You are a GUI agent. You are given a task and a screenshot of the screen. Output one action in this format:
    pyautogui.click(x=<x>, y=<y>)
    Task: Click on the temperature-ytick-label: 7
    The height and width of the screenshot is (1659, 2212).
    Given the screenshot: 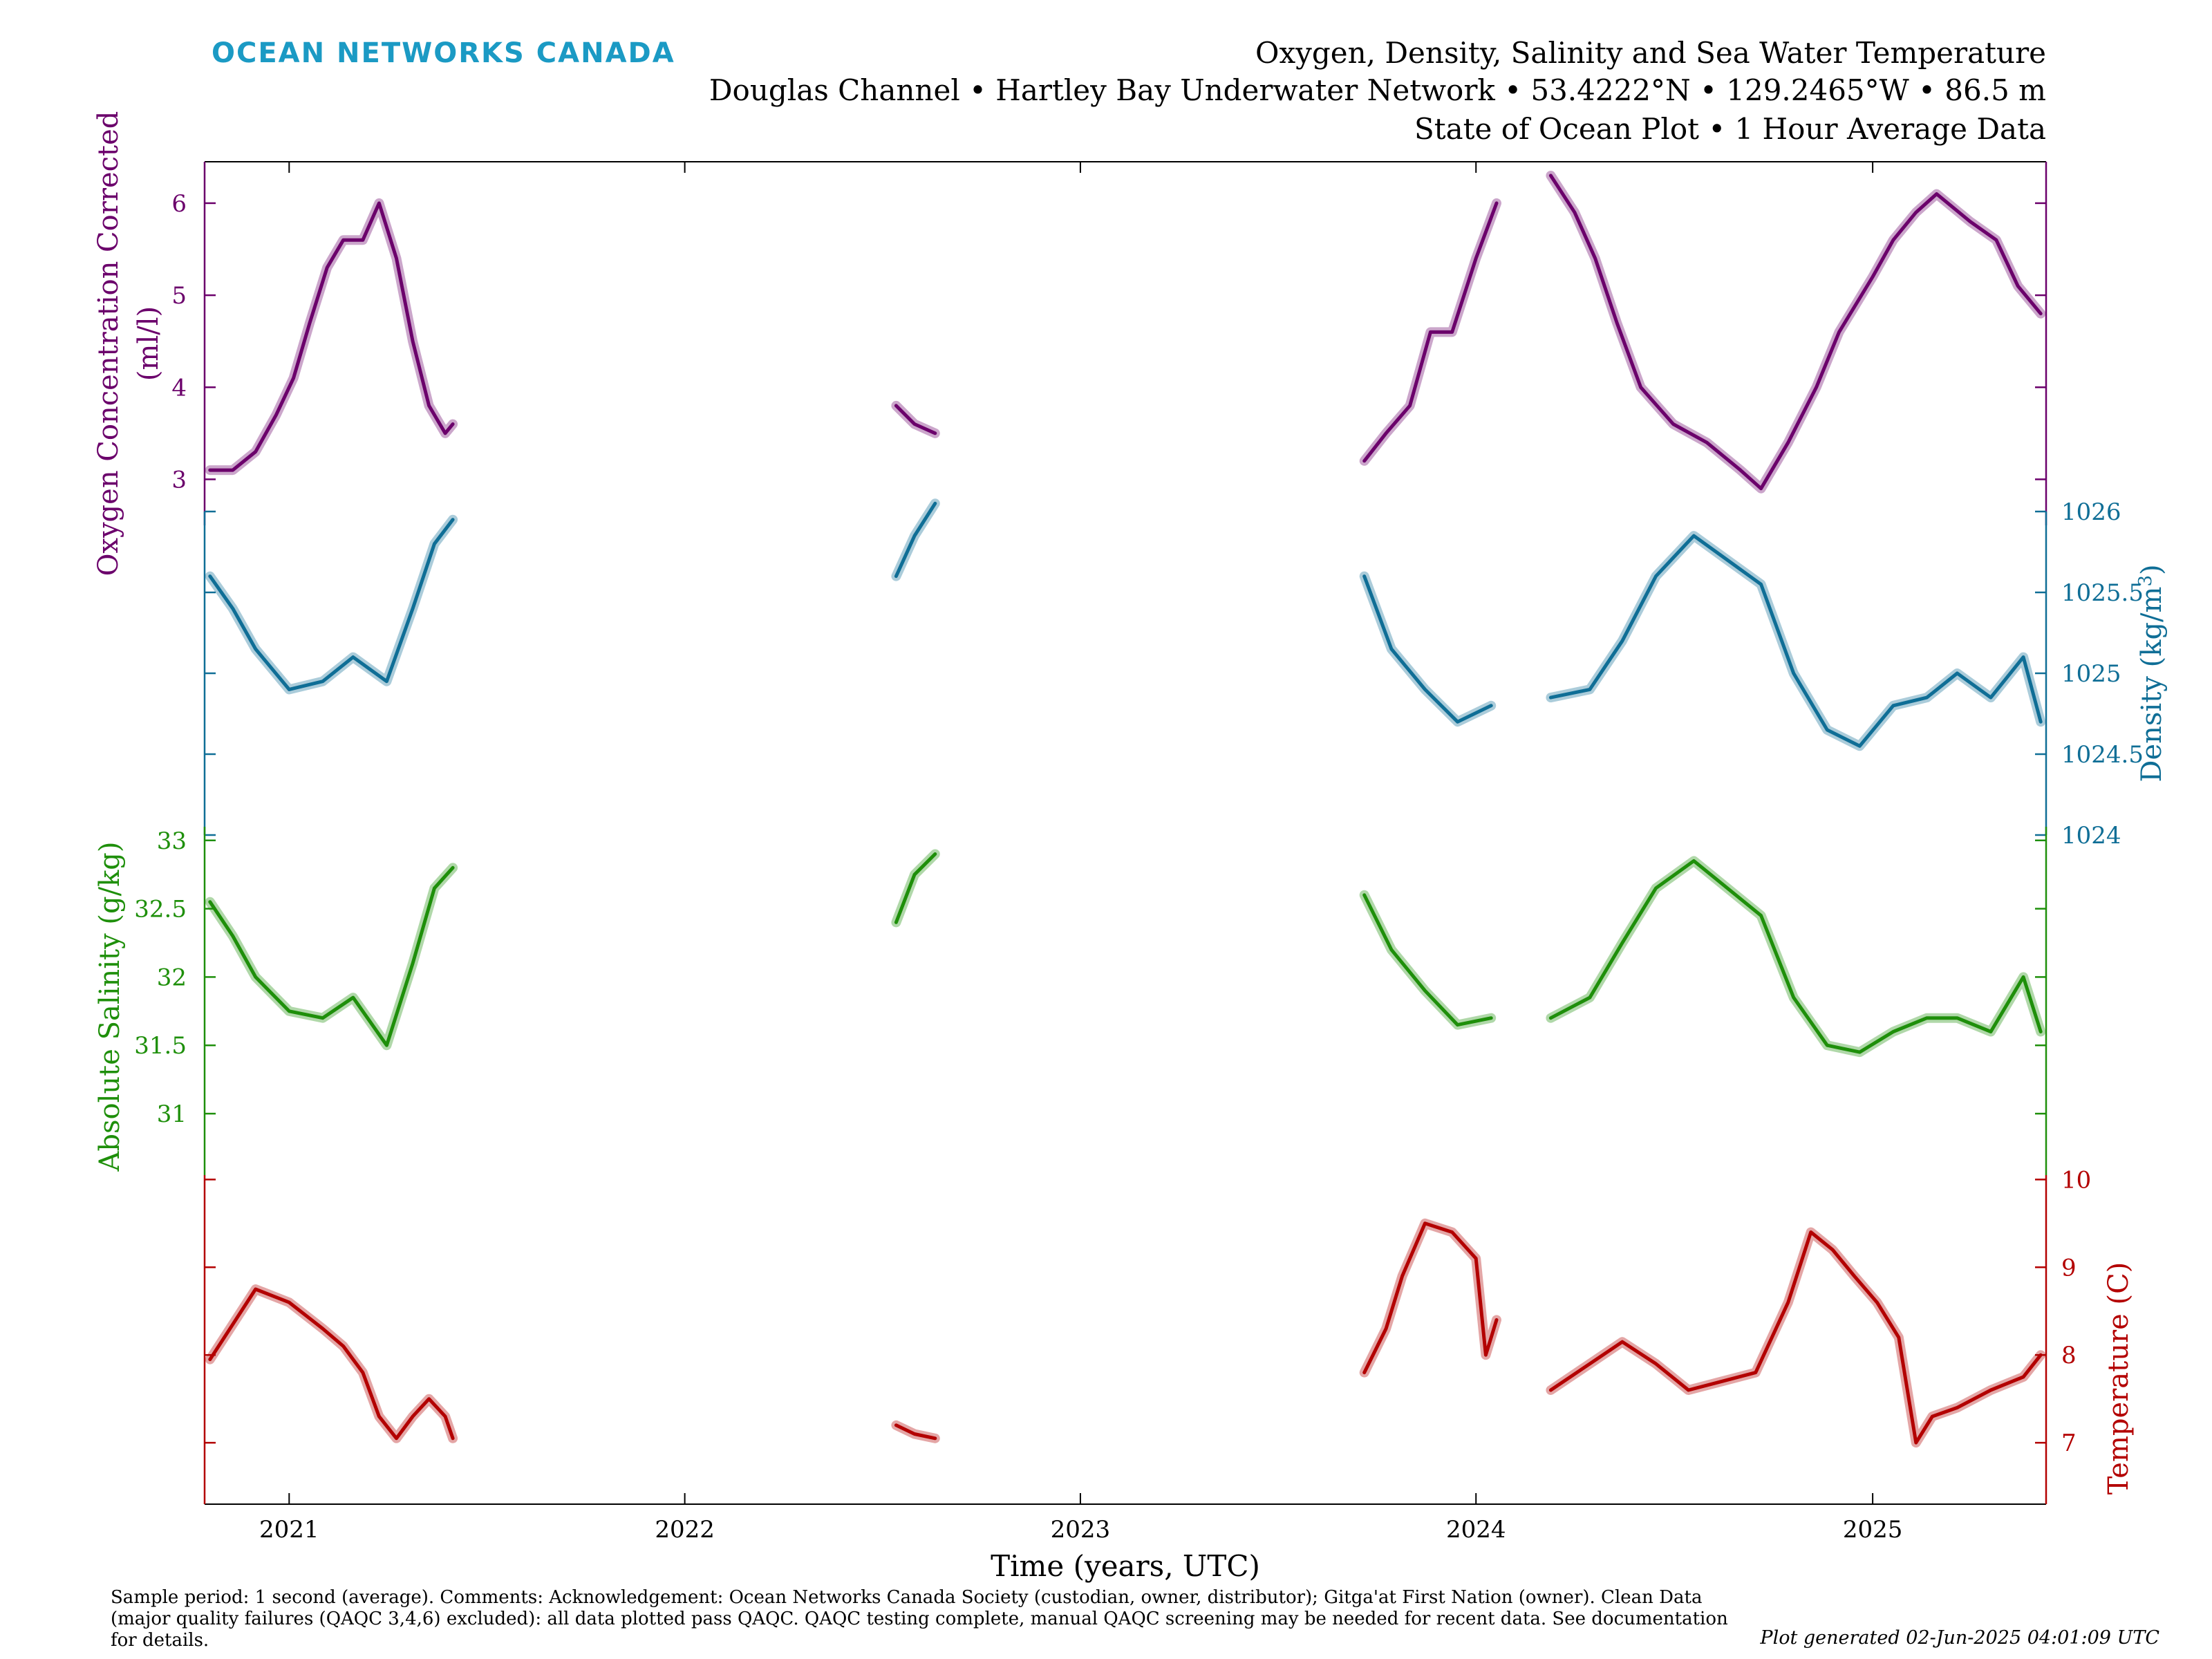 What is the action you would take?
    pyautogui.click(x=2069, y=1443)
    